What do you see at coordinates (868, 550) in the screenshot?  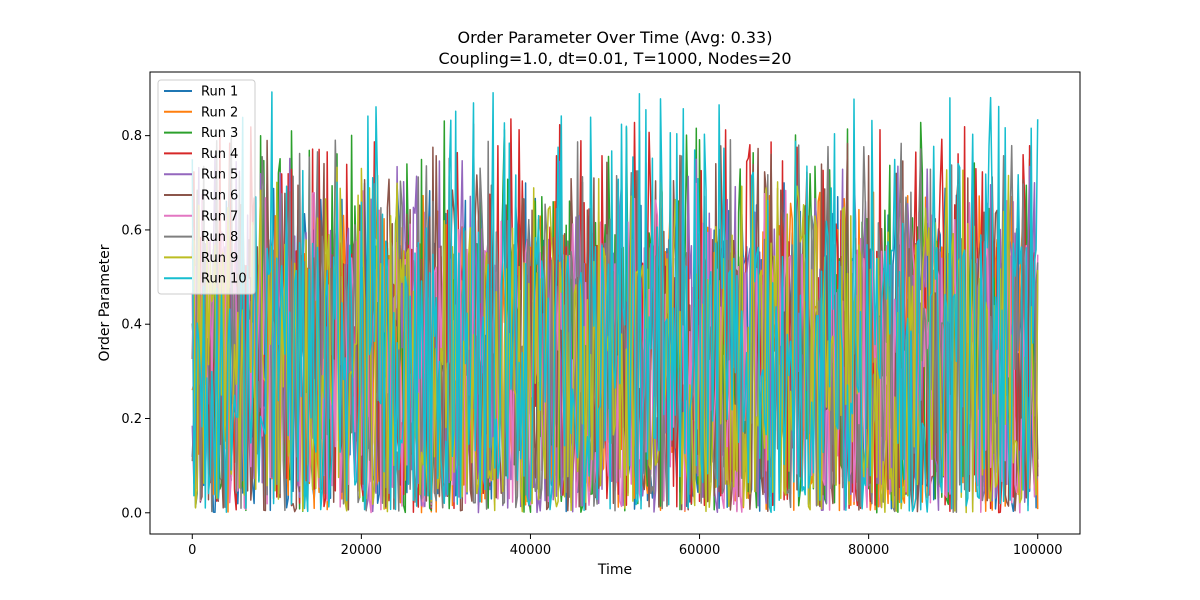 I see `x-tick-label: 80000` at bounding box center [868, 550].